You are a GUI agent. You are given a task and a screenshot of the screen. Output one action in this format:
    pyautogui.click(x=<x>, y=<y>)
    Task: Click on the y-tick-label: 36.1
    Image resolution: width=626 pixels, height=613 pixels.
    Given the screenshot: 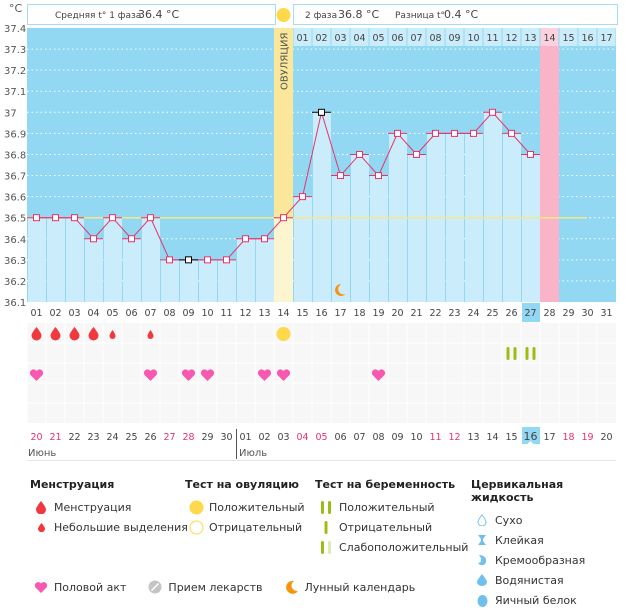 What is the action you would take?
    pyautogui.click(x=15, y=303)
    